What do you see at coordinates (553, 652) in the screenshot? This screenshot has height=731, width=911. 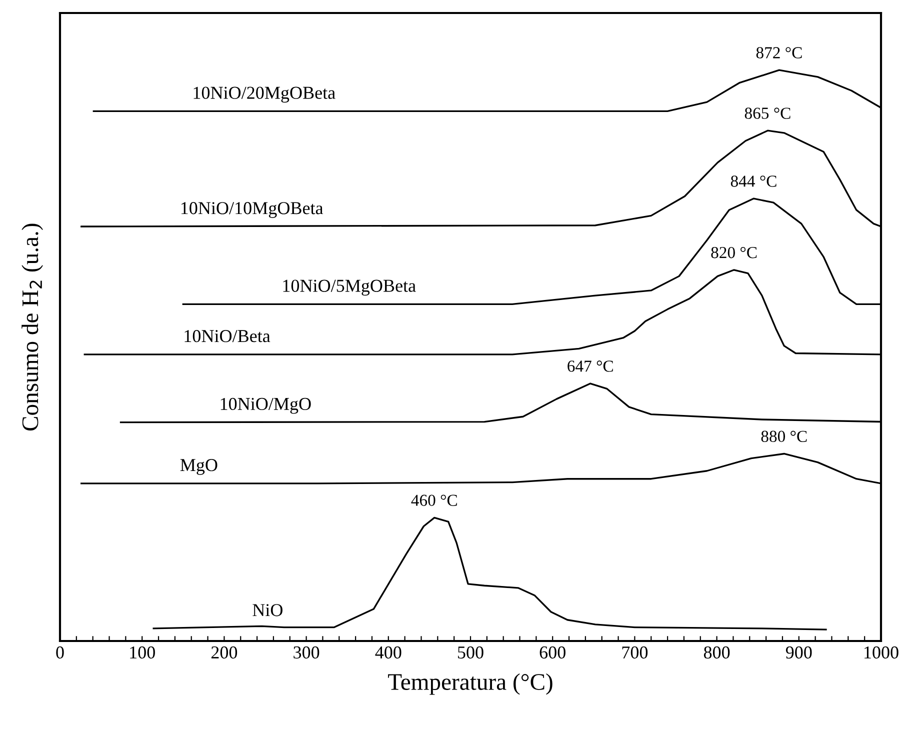 I see `x-tick-label: 600` at bounding box center [553, 652].